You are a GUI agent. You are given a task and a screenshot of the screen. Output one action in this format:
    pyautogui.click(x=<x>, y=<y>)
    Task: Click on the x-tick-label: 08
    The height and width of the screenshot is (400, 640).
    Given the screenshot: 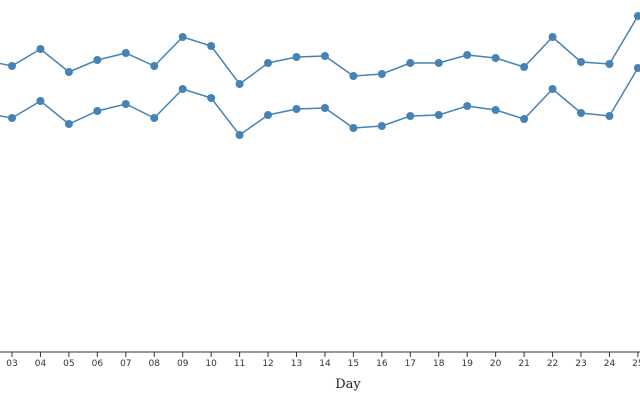 What is the action you would take?
    pyautogui.click(x=155, y=364)
    